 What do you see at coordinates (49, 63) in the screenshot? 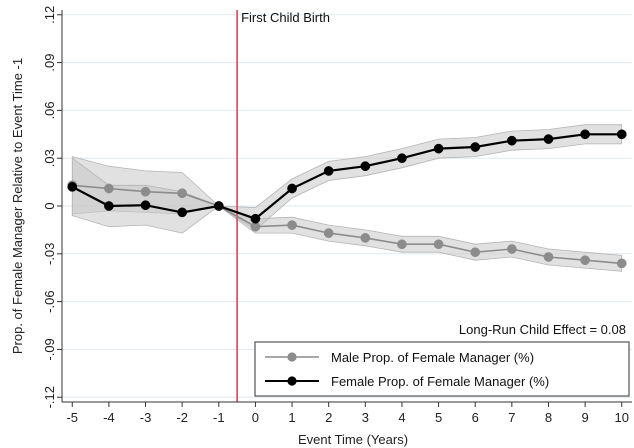
I see `y-tick-label: .09` at bounding box center [49, 63].